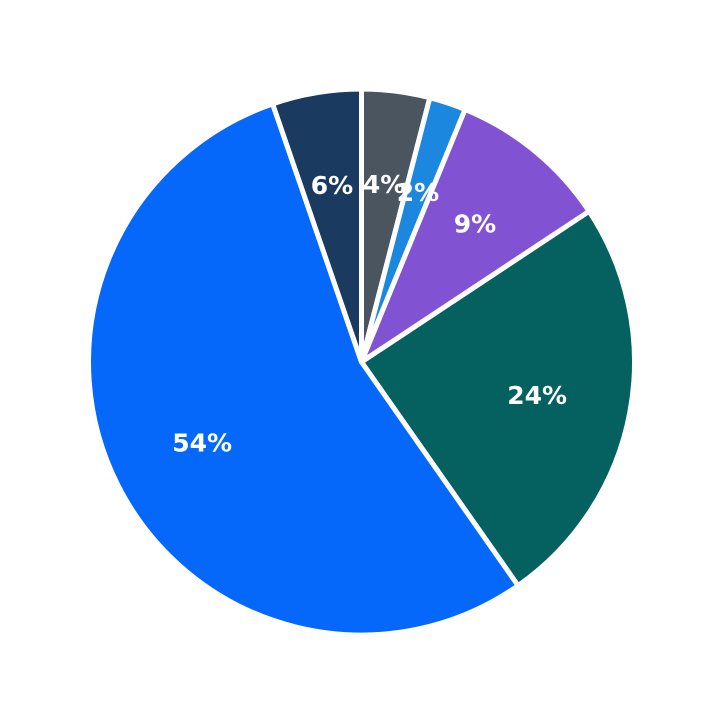  What do you see at coordinates (202, 443) in the screenshot?
I see `slice-percent-label-bright-blue: 54%` at bounding box center [202, 443].